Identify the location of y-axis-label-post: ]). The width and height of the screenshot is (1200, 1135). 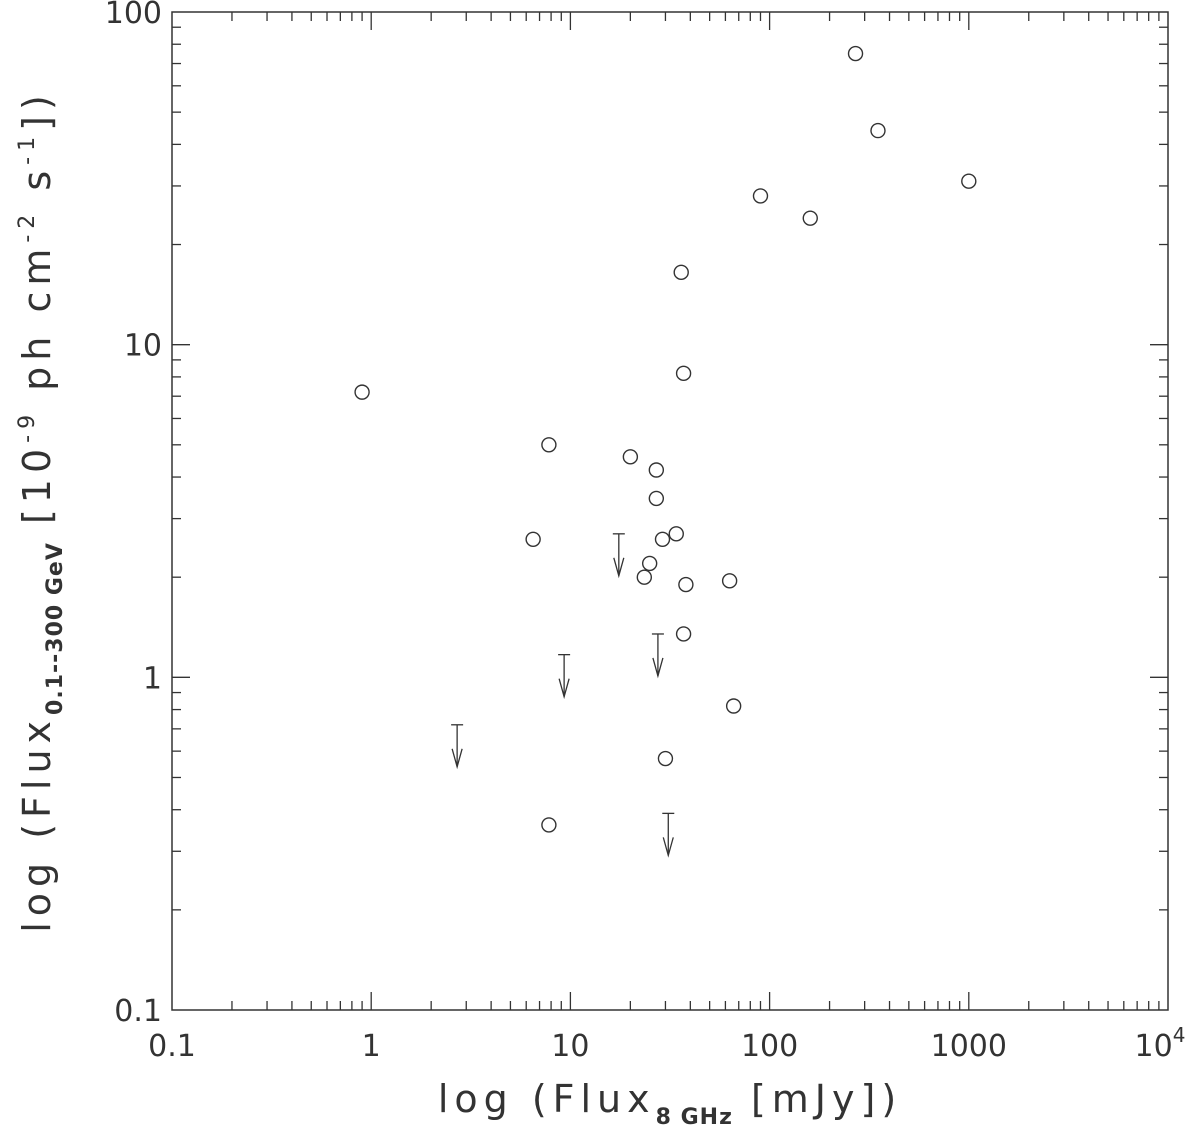
(37, 110).